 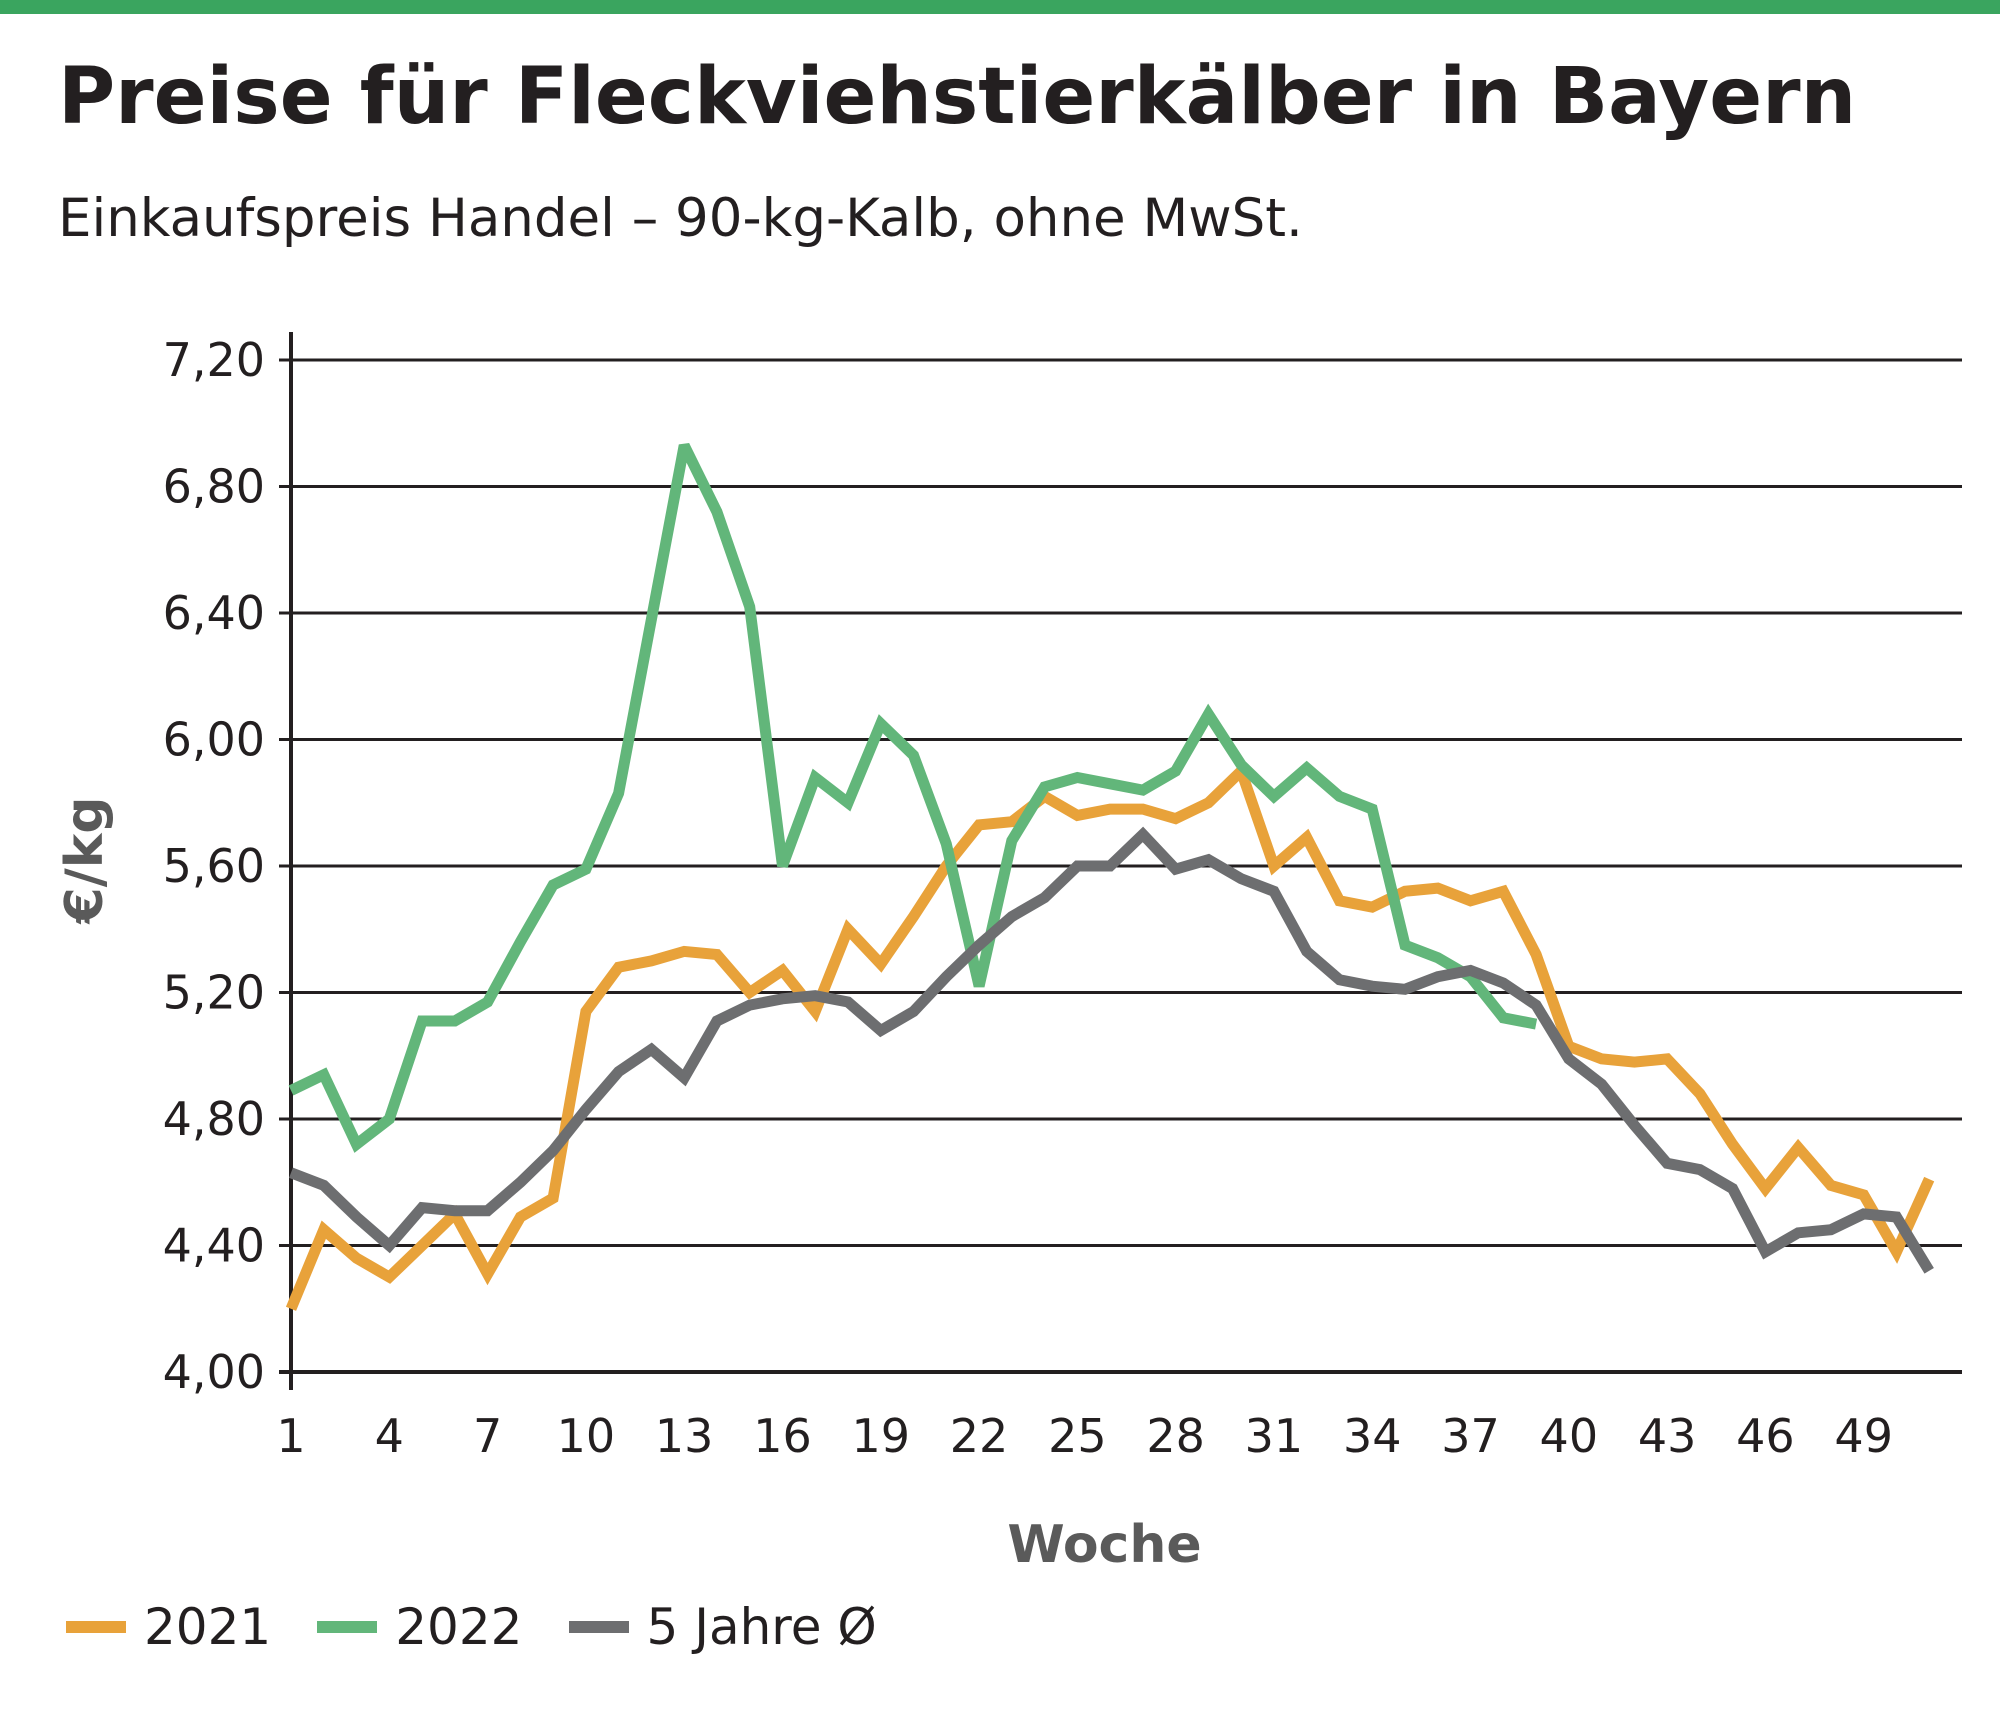 What do you see at coordinates (1863, 1436) in the screenshot?
I see `x-tick-label: 49` at bounding box center [1863, 1436].